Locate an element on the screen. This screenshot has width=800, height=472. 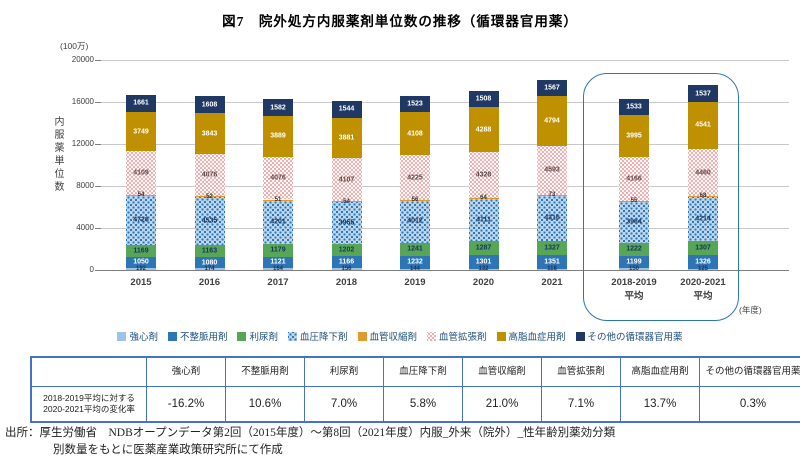
segment-value: 1301 is located at coordinates (483, 262).